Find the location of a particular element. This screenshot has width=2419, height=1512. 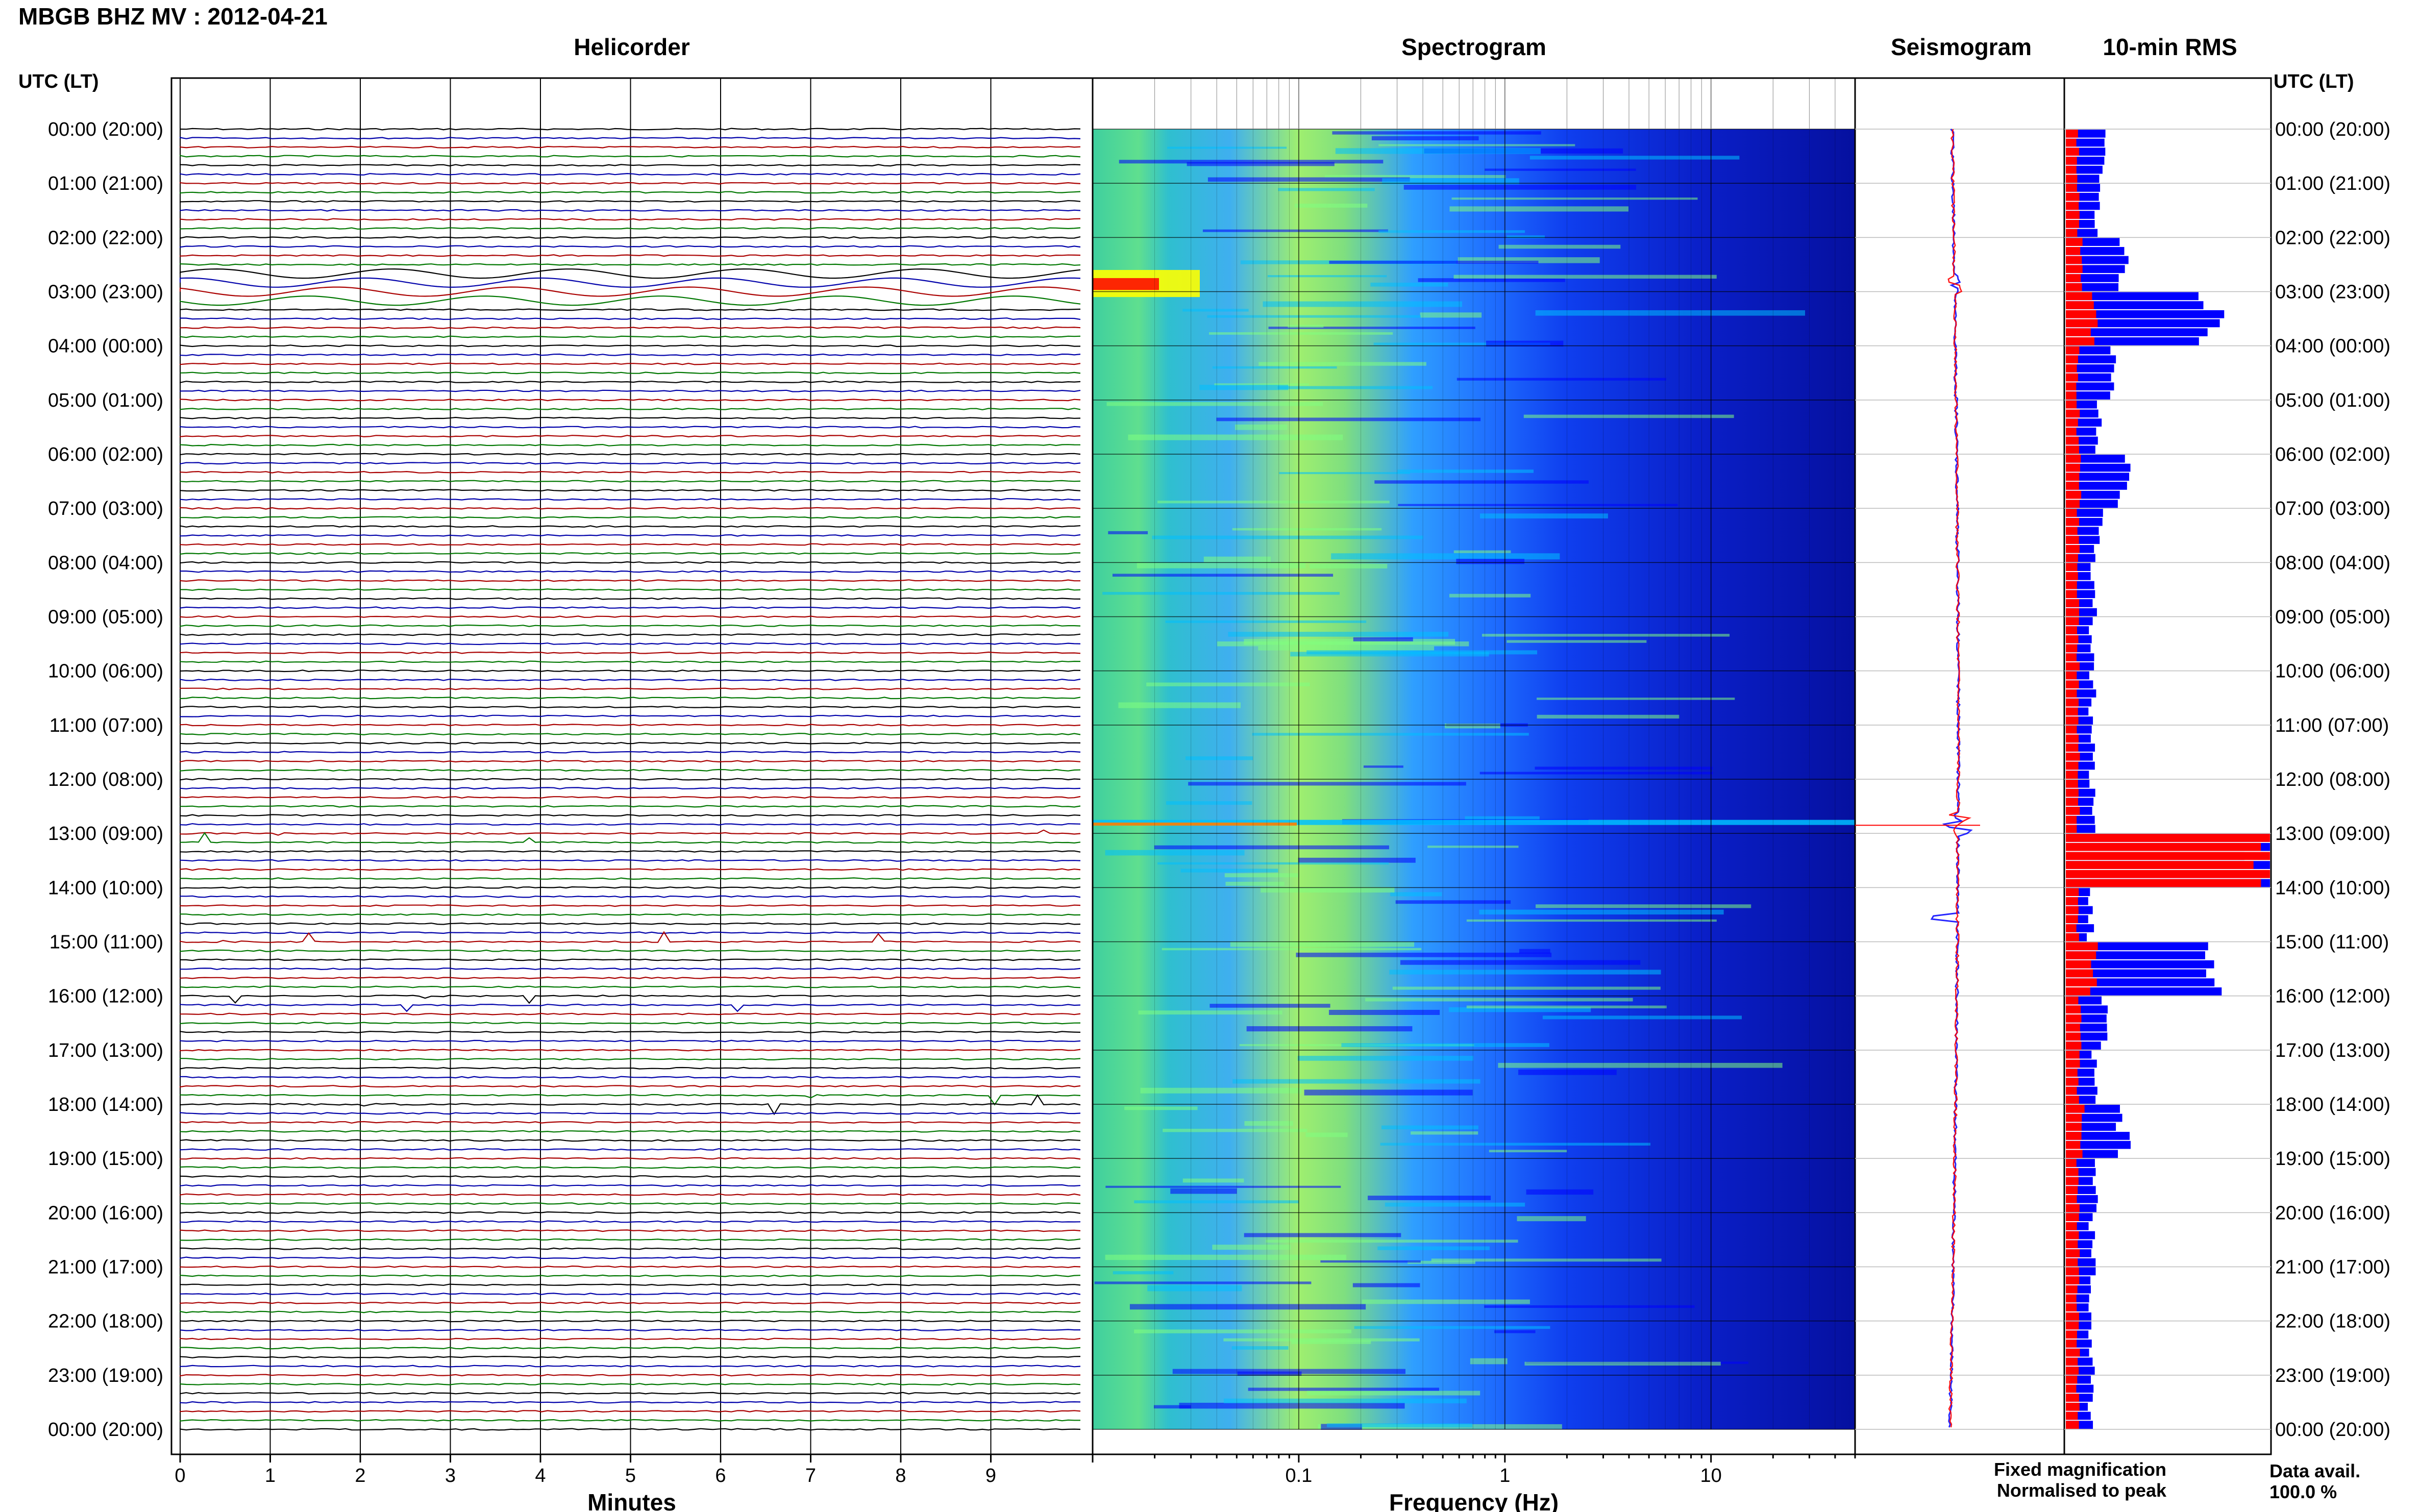

time-label-right: 19:00 (15:00) is located at coordinates (2332, 1159).